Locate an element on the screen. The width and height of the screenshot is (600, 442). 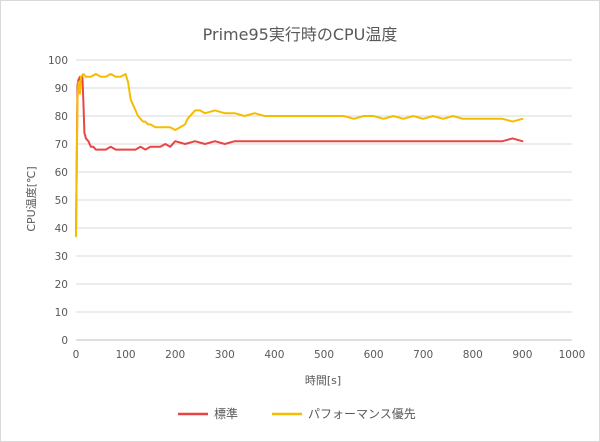
x-tick-label: 1000 is located at coordinates (572, 355).